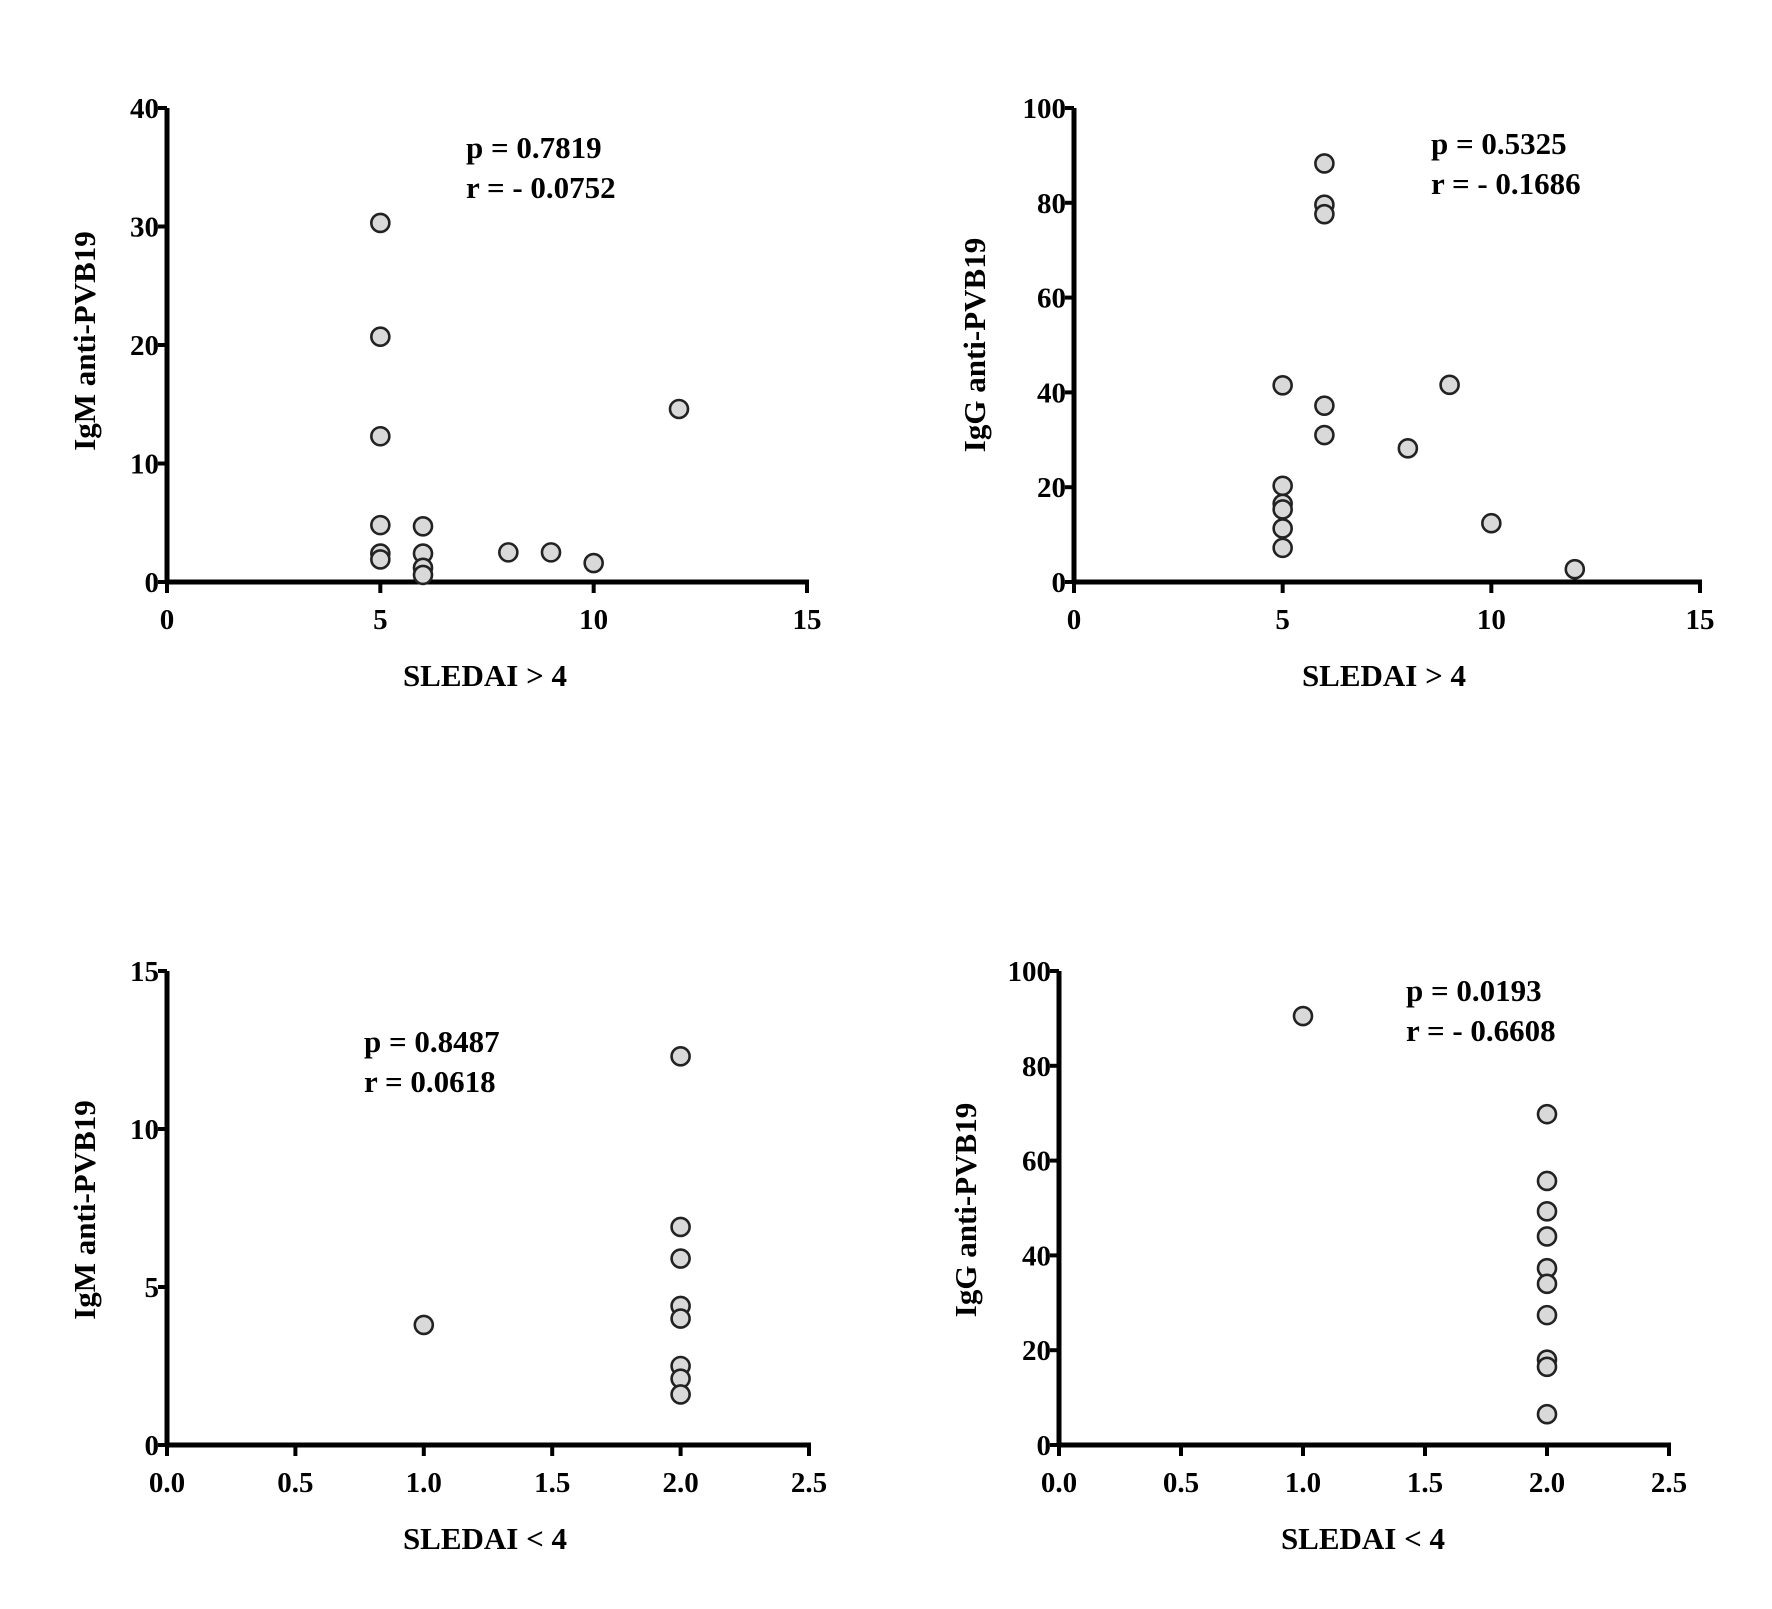 The height and width of the screenshot is (1609, 1772). I want to click on p-value-annotation: p = 0.8487, so click(432, 1041).